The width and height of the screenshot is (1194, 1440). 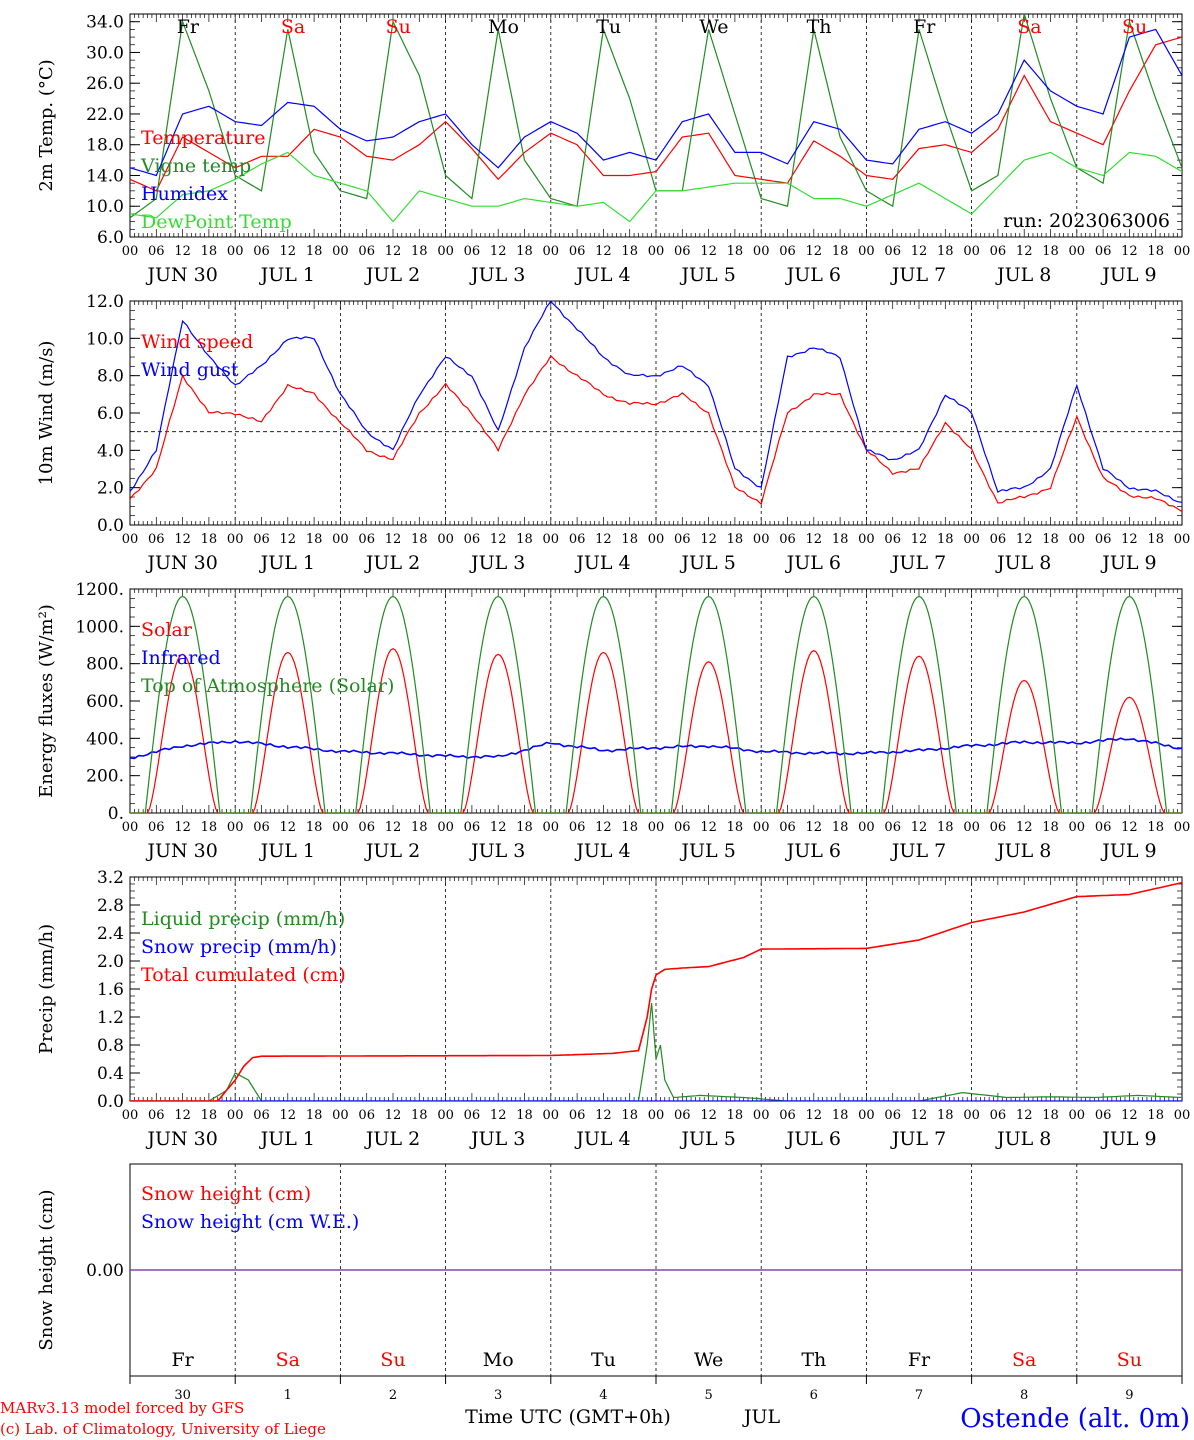 What do you see at coordinates (110, 934) in the screenshot?
I see `y-tick-label: 2.4` at bounding box center [110, 934].